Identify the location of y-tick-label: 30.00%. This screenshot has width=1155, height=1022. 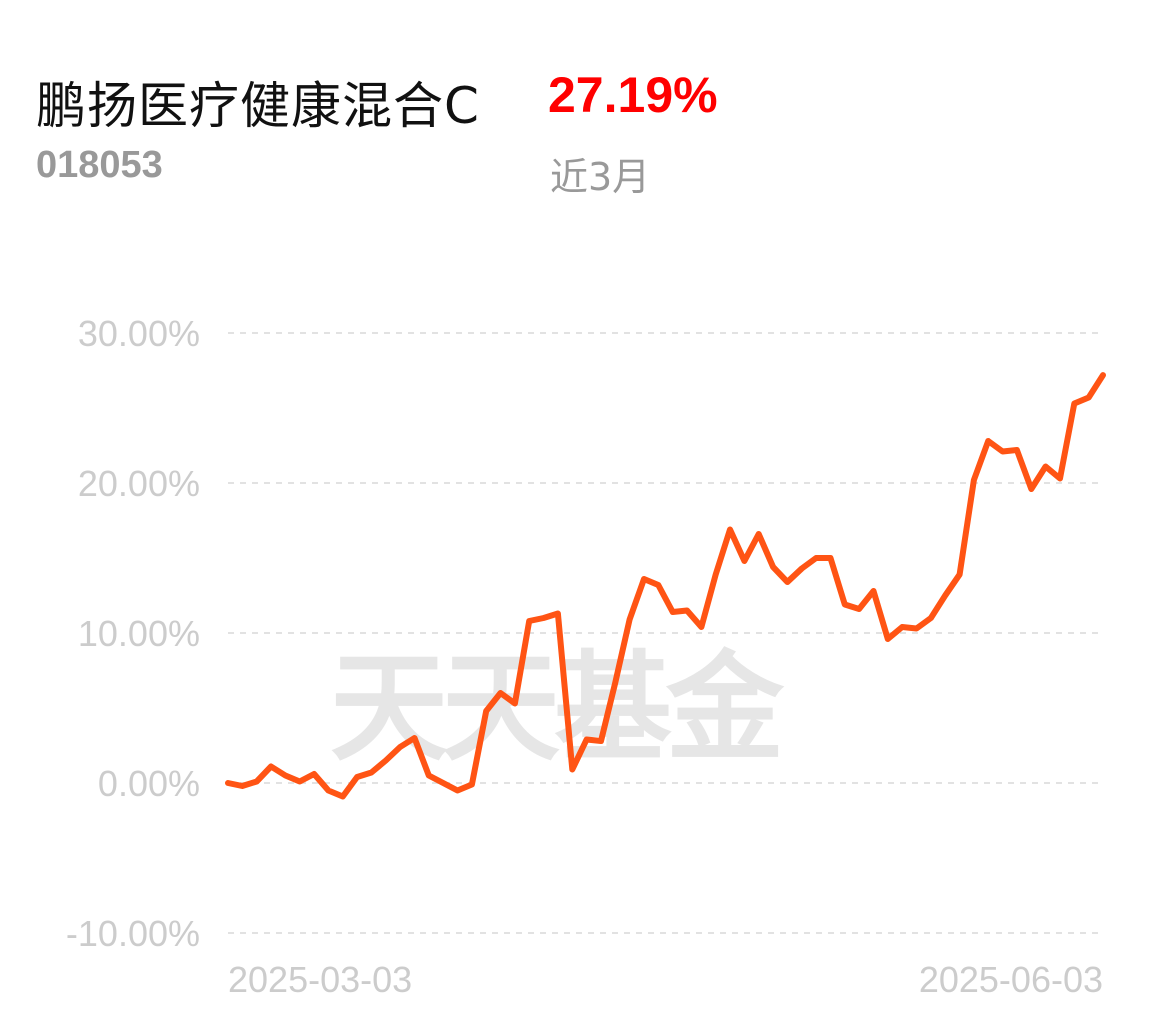
(139, 333).